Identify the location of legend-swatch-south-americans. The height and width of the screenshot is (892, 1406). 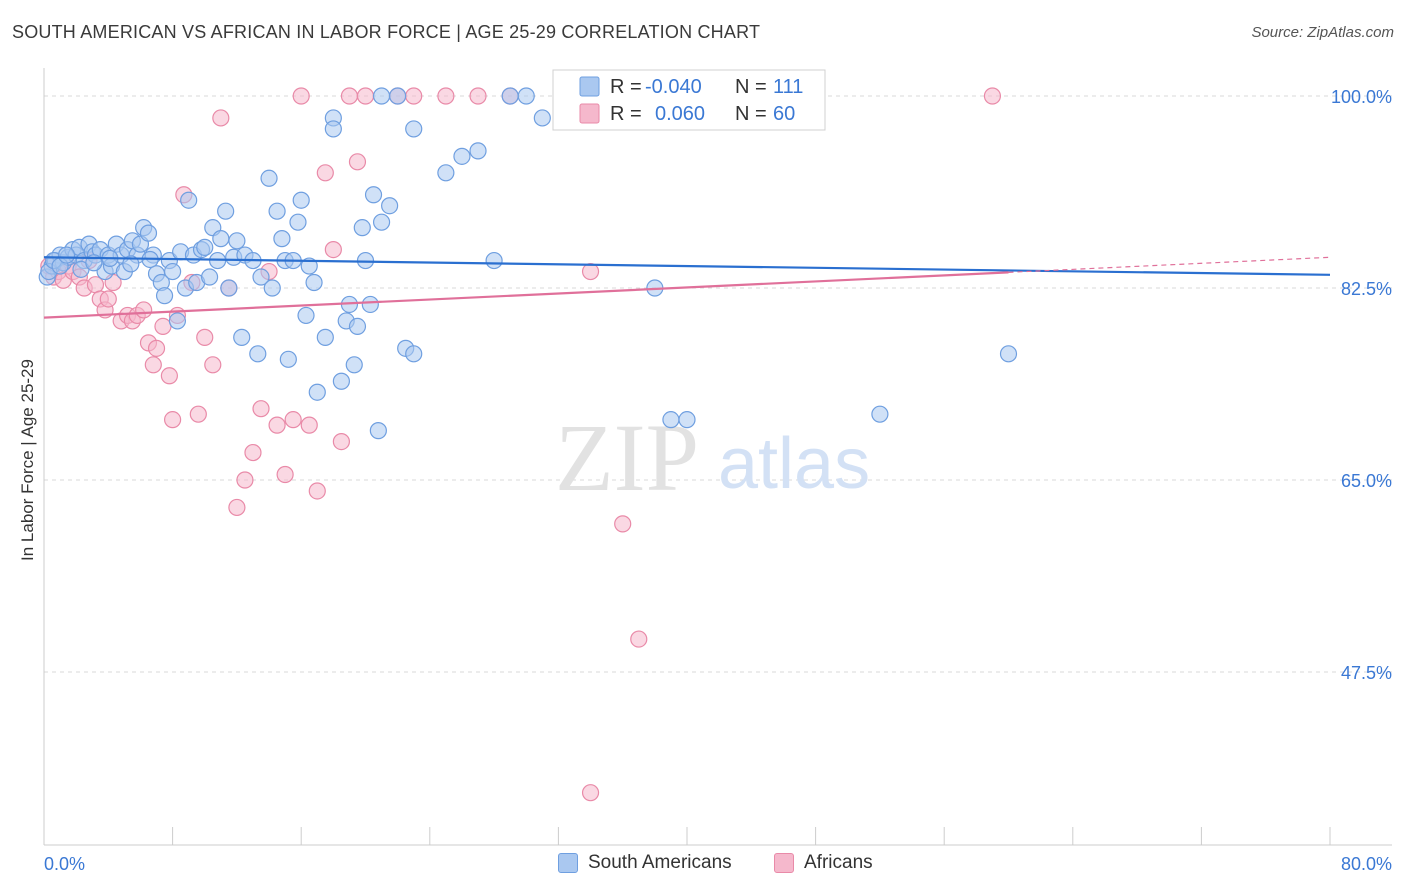
(568, 863).